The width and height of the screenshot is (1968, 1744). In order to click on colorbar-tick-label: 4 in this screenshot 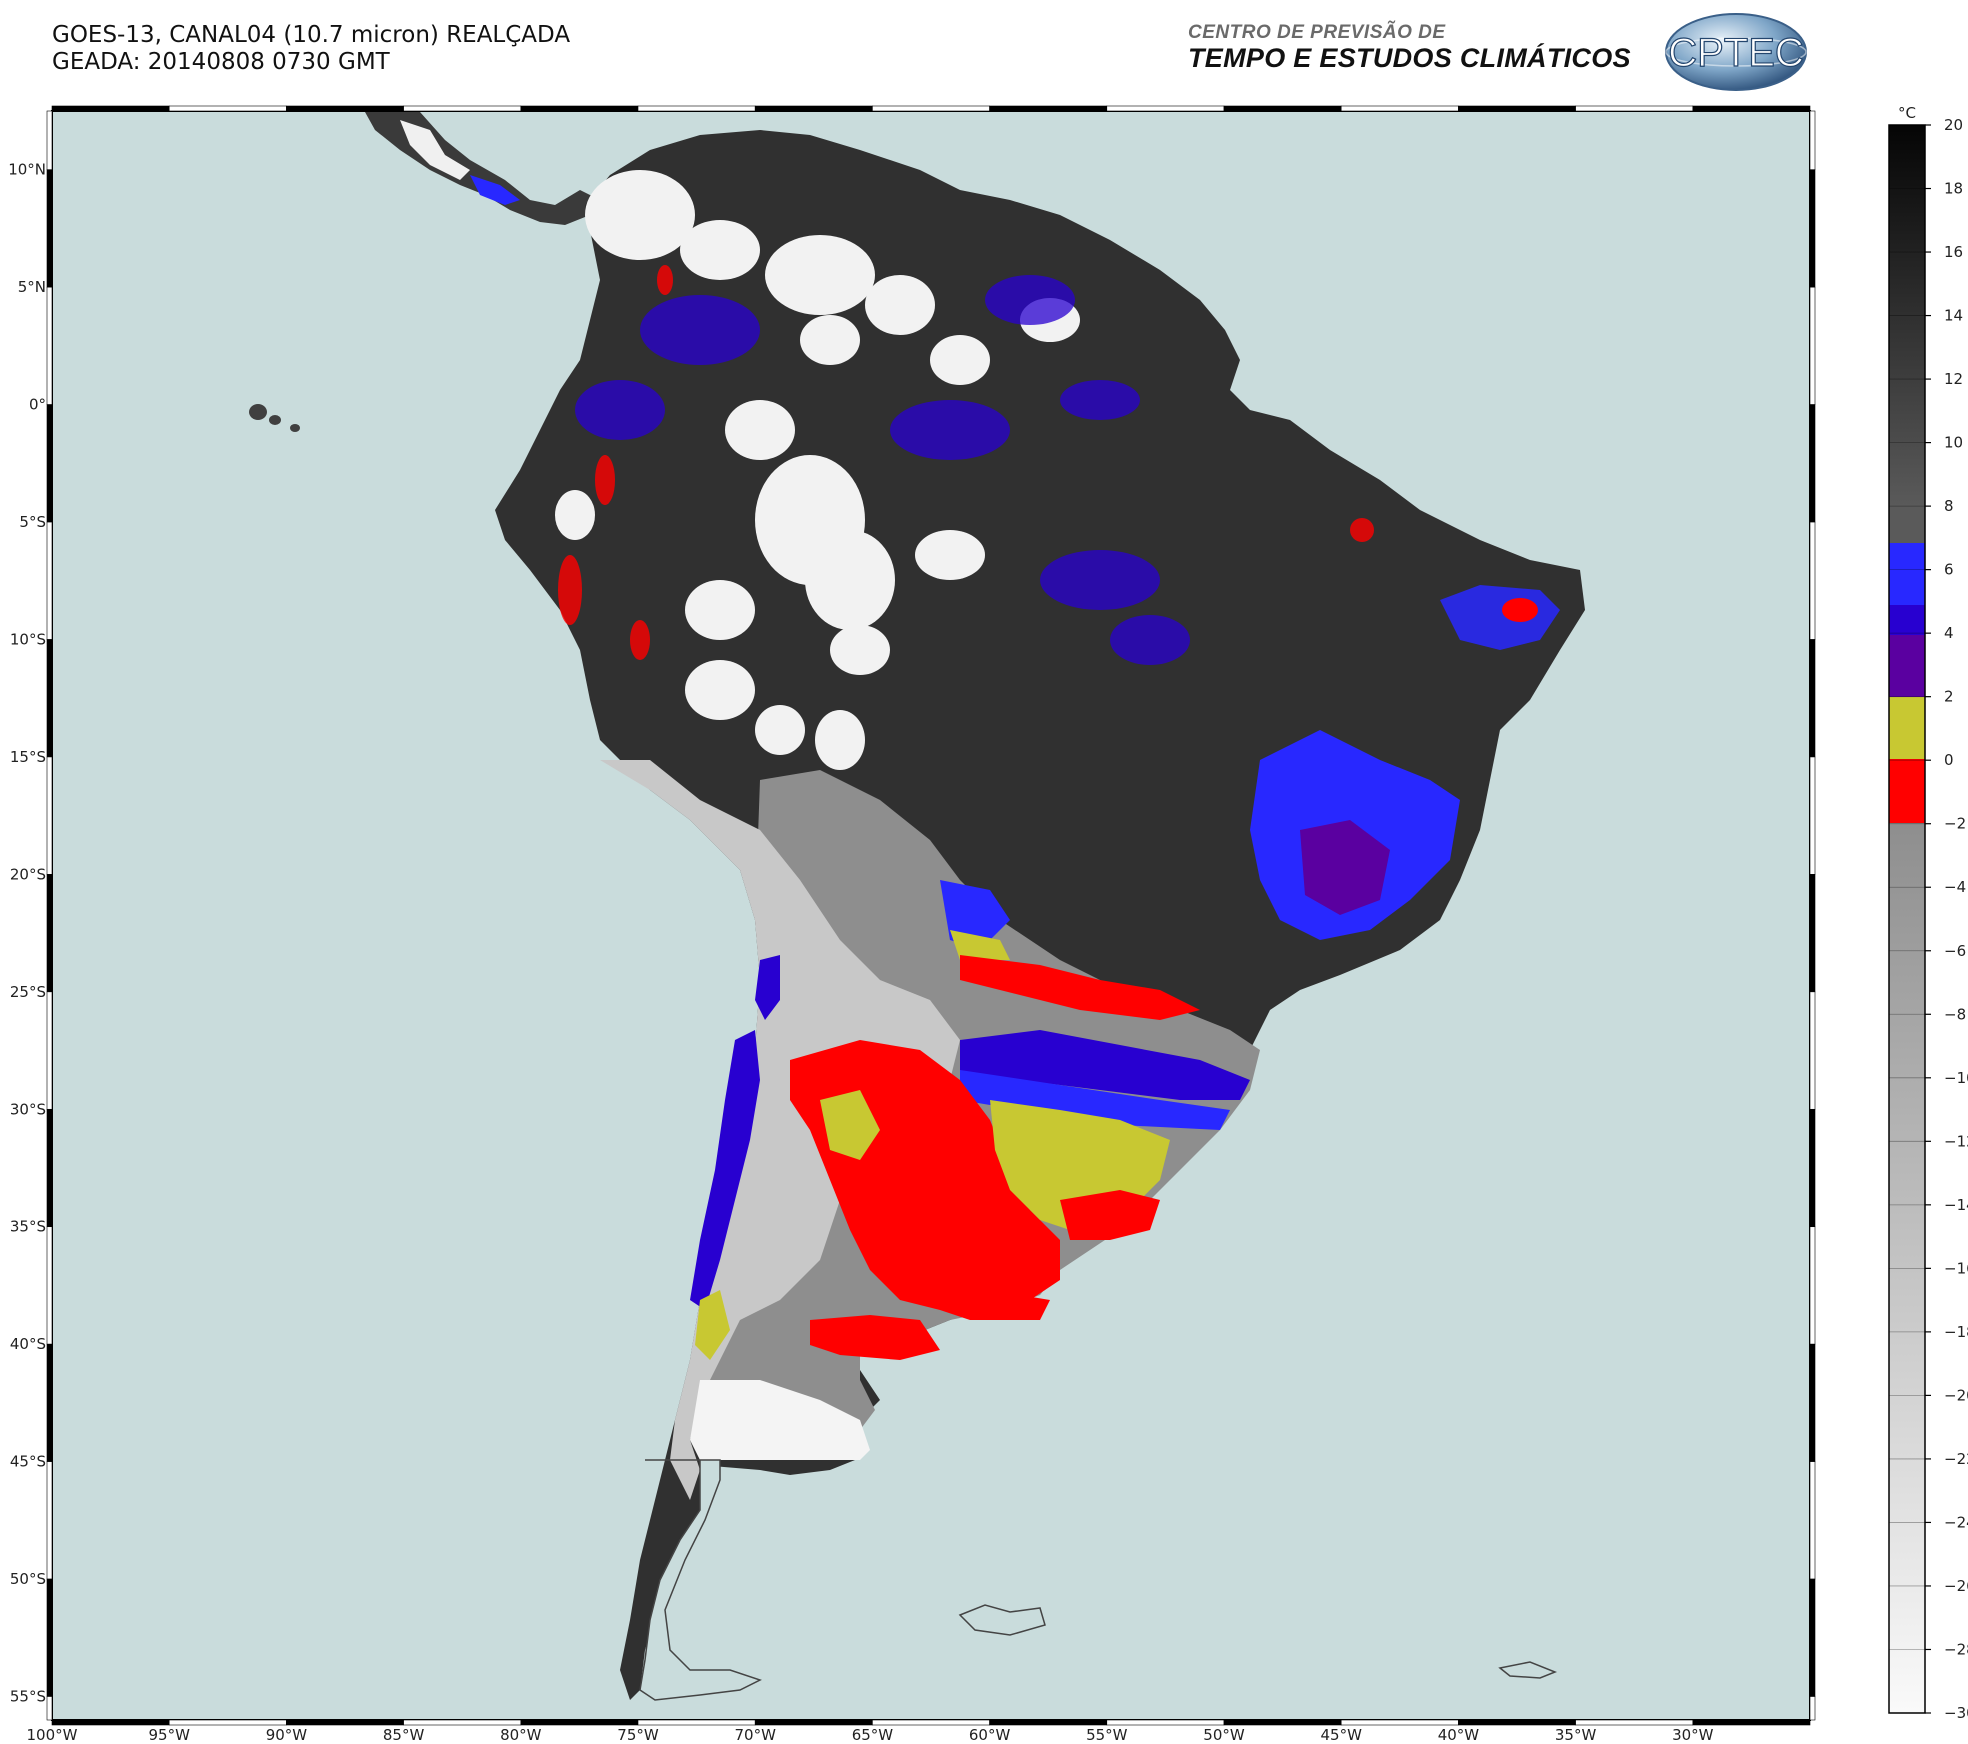, I will do `click(1949, 633)`.